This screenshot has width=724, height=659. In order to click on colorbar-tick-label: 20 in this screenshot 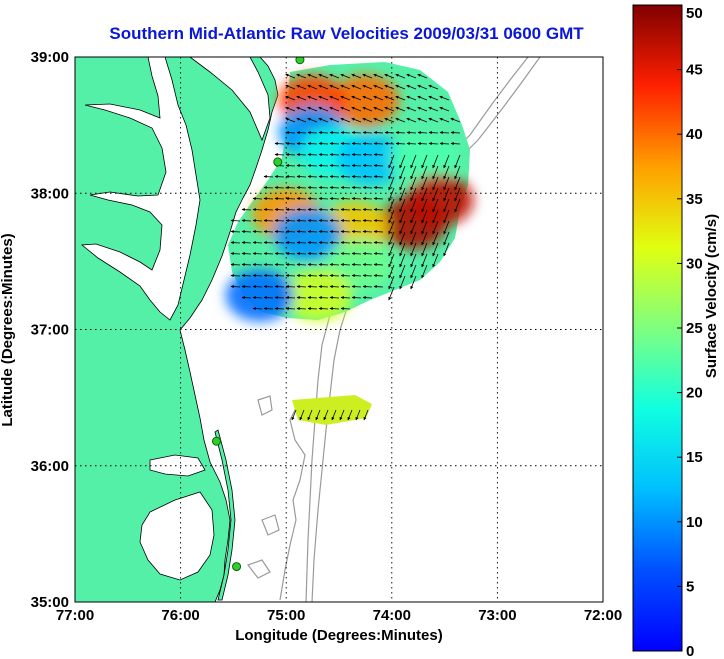, I will do `click(694, 393)`.